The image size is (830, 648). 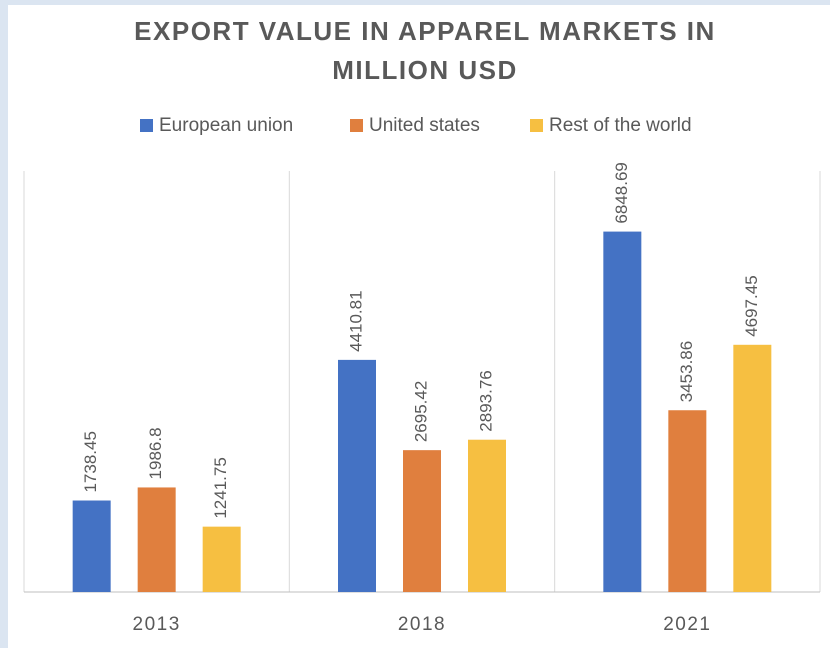 I want to click on data-label: 4410.81, so click(x=355, y=320).